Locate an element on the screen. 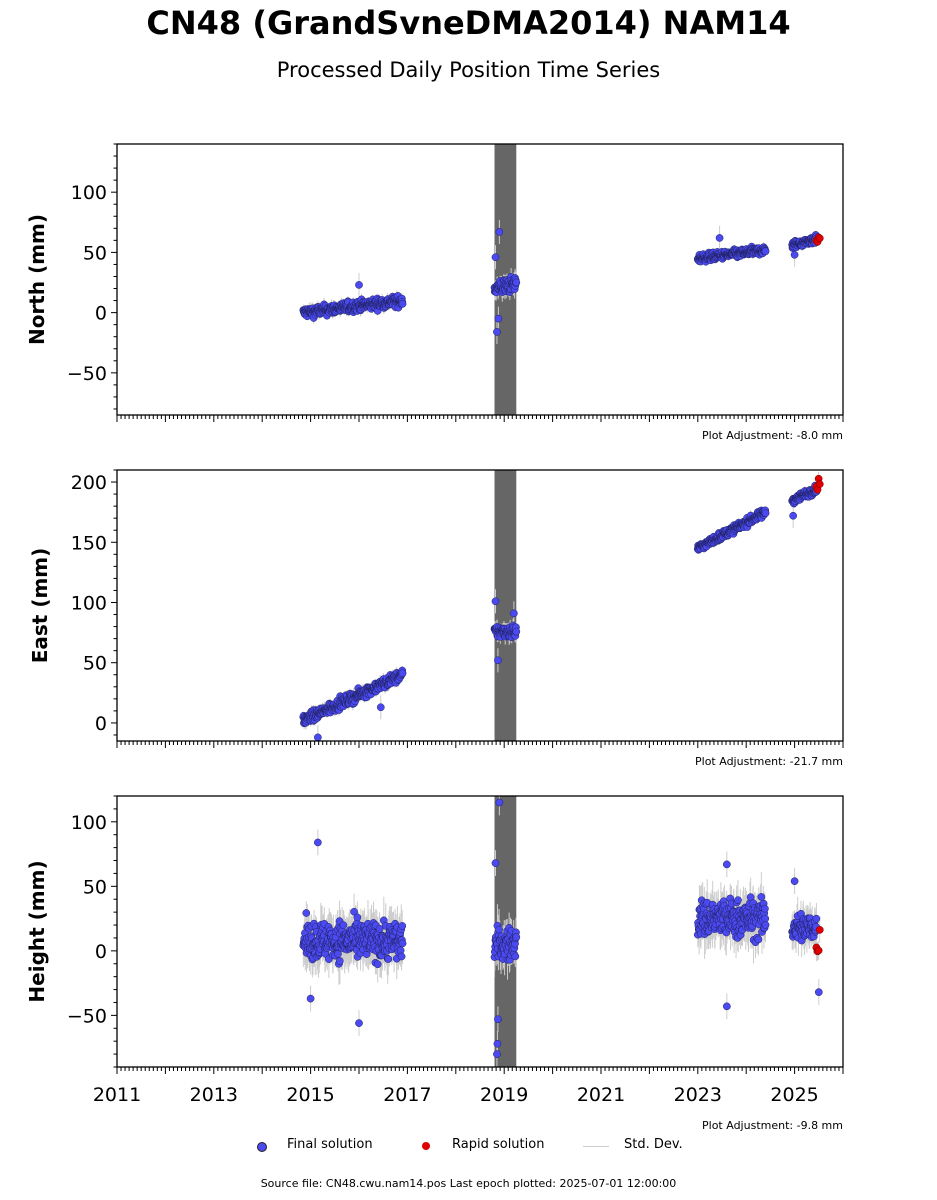 The image size is (937, 1200). final-solution-marker-icon is located at coordinates (262, 1147).